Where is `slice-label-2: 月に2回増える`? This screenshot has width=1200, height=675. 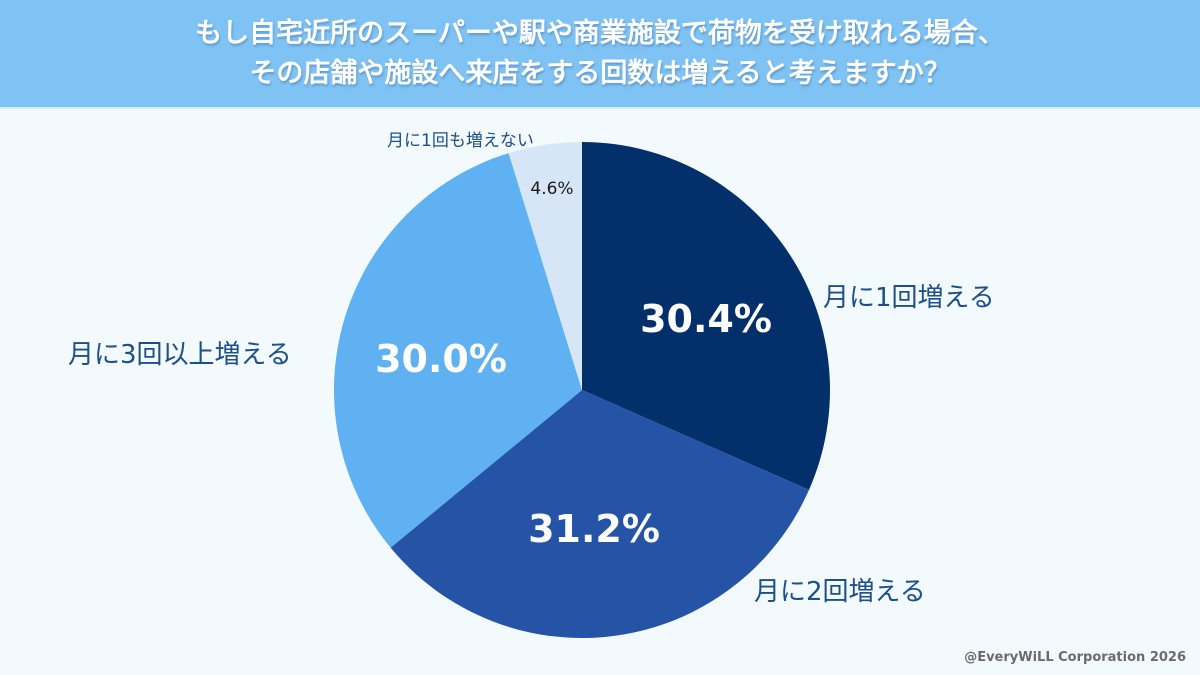 slice-label-2: 月に2回増える is located at coordinates (840, 592).